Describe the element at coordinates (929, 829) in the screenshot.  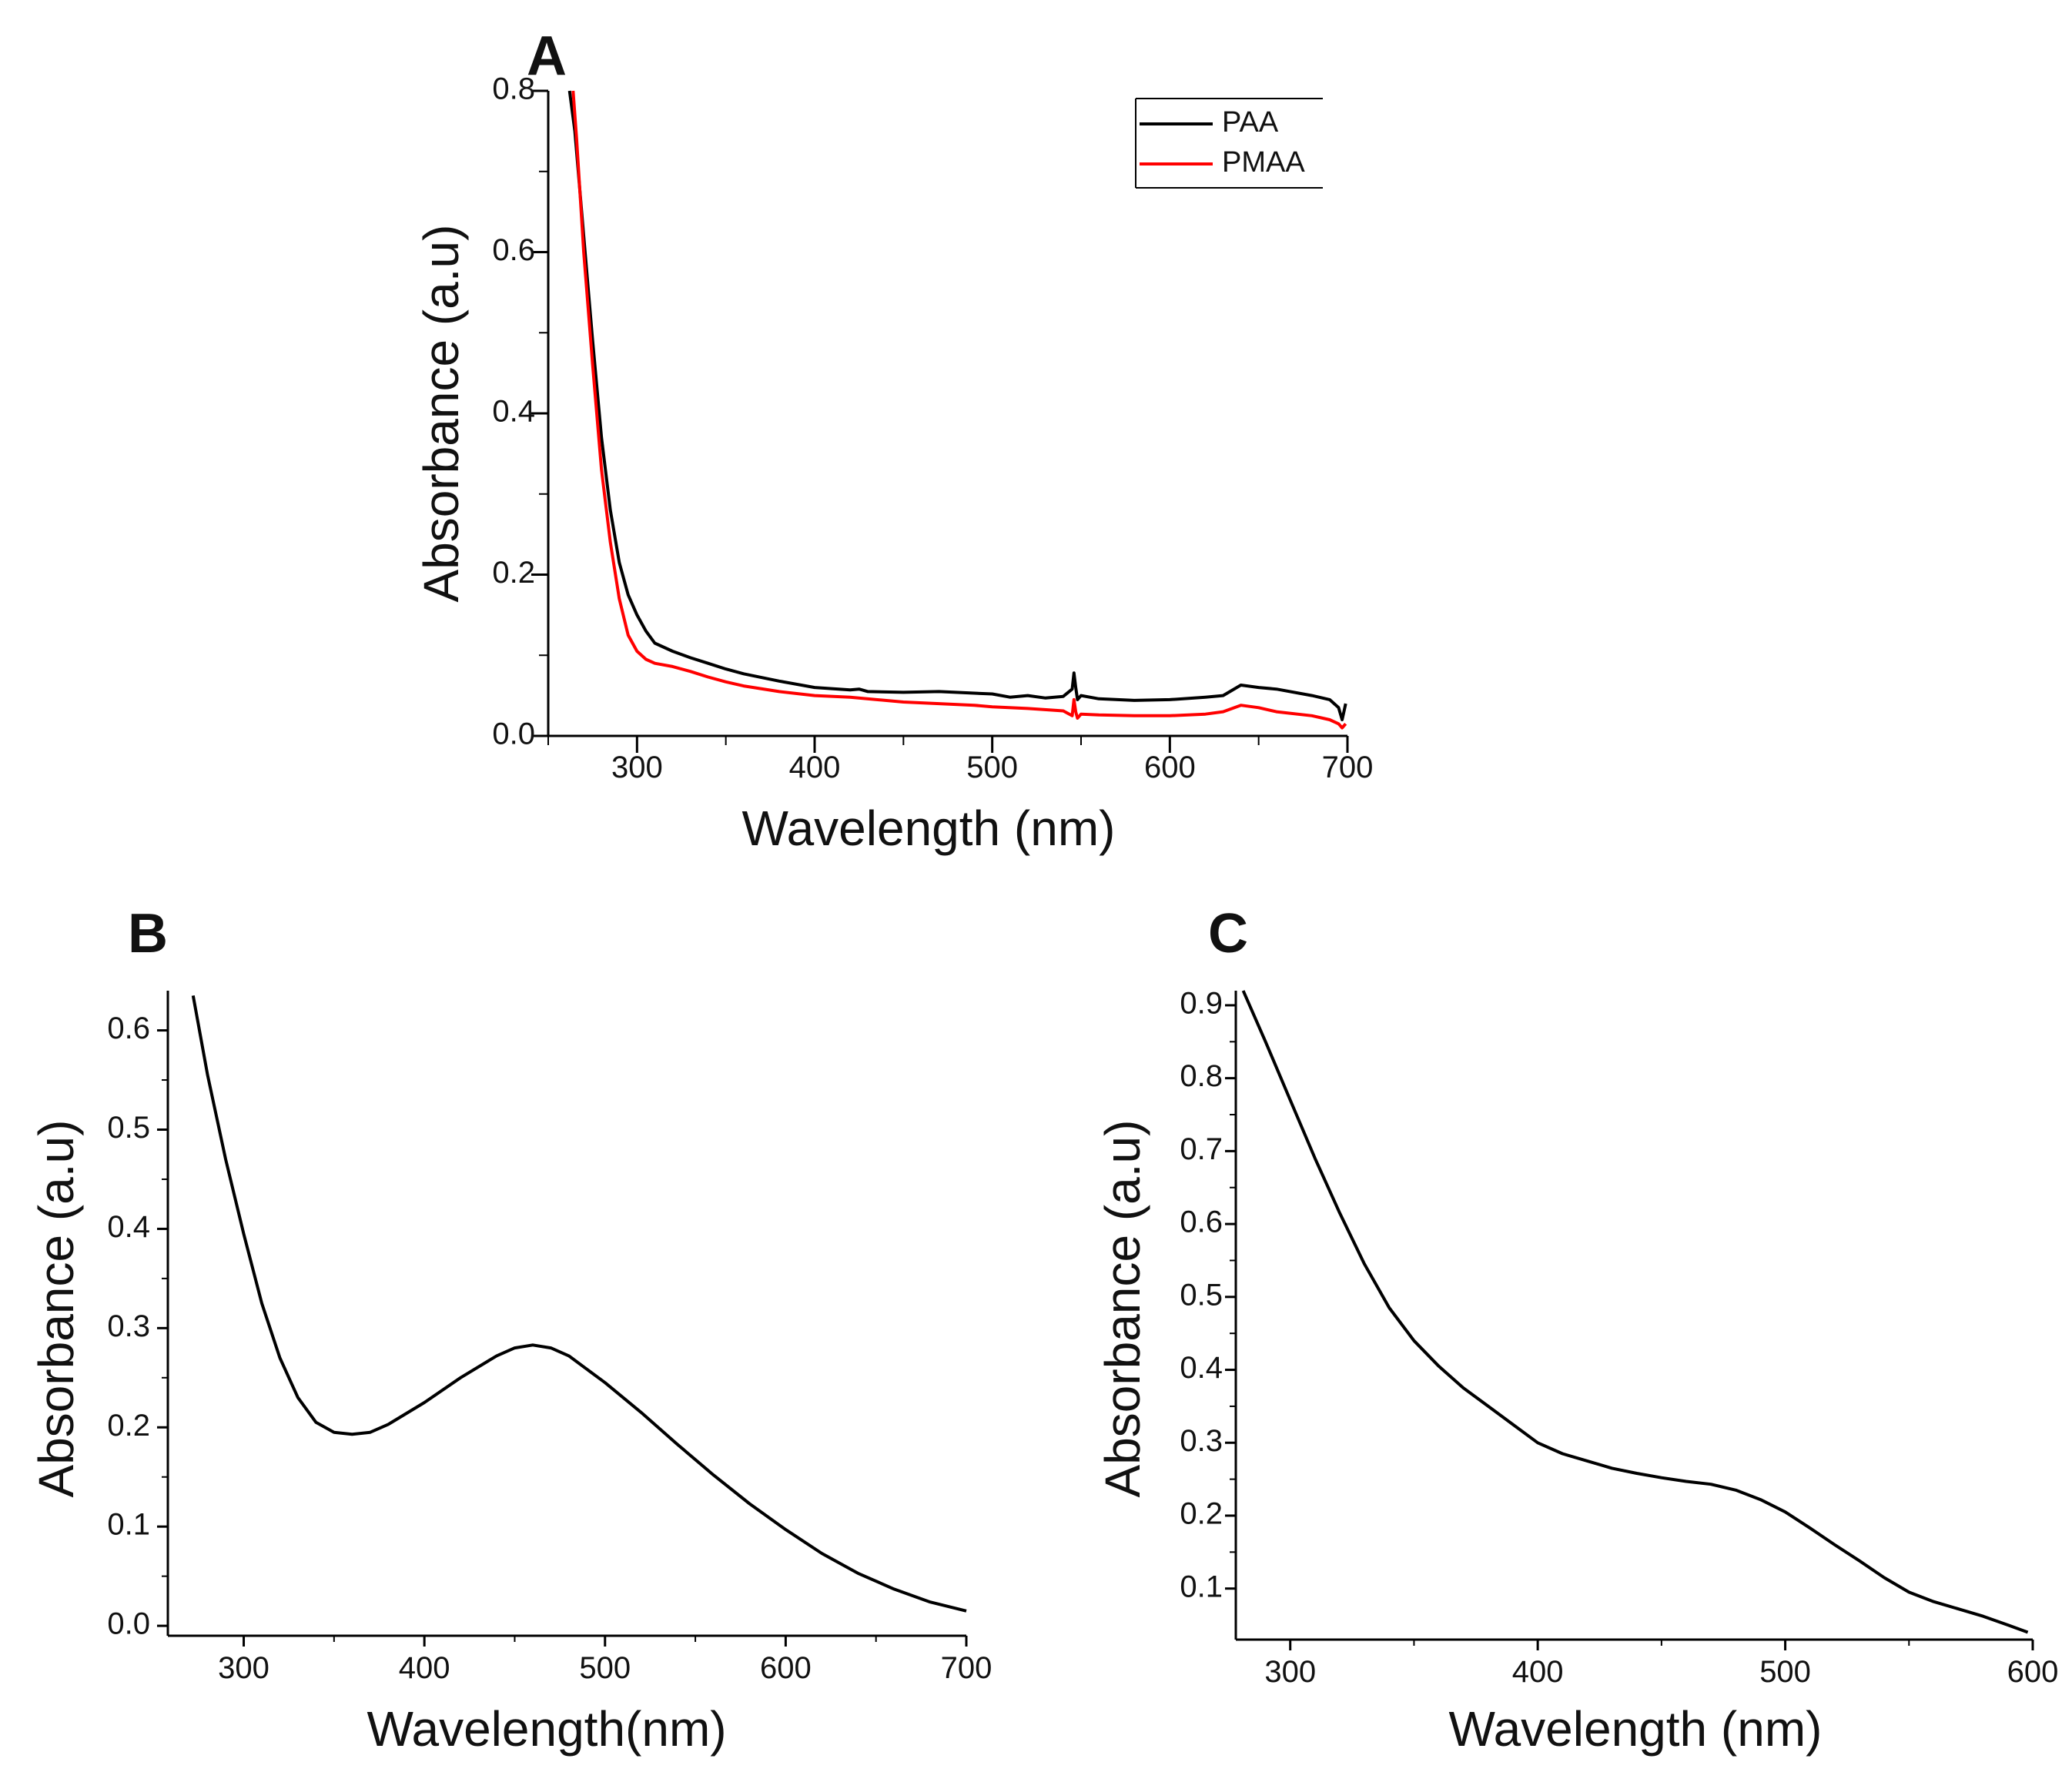
I see `panel-a-x-axis-title: Wavelength (nm)` at that location.